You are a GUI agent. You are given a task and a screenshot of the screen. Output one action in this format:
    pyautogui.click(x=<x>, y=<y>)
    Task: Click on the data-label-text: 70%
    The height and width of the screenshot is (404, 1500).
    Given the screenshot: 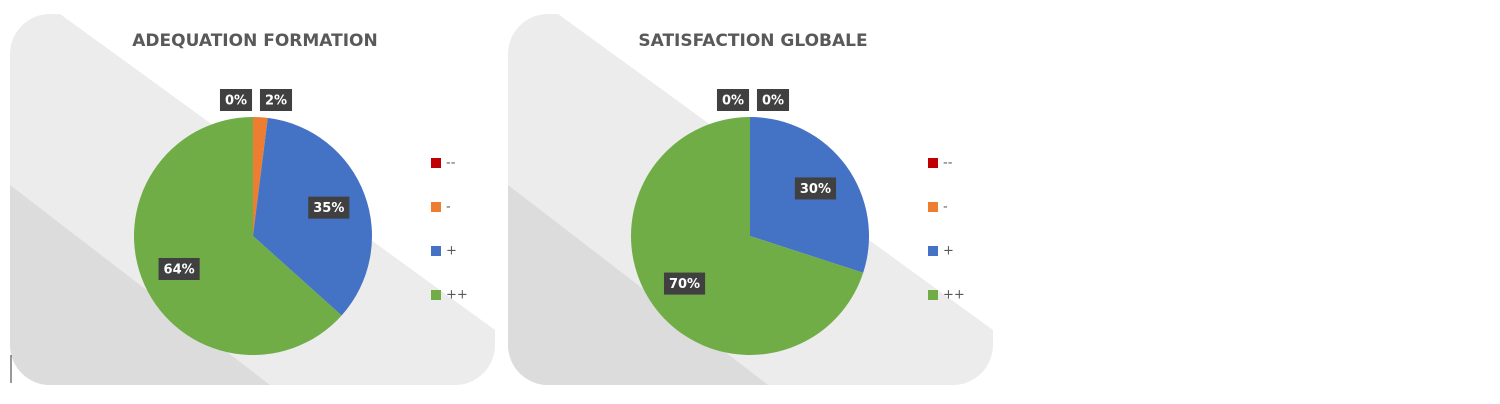 What is the action you would take?
    pyautogui.click(x=684, y=284)
    